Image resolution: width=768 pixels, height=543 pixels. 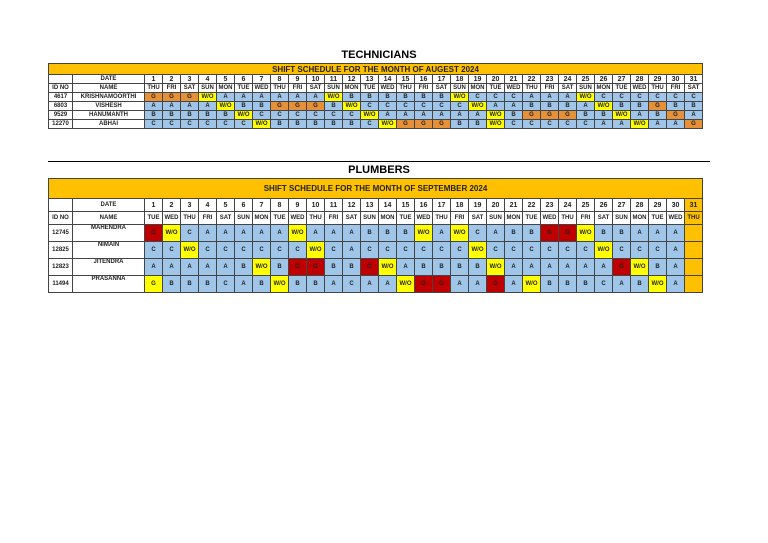 What do you see at coordinates (153, 88) in the screenshot?
I see `day-cell: THU` at bounding box center [153, 88].